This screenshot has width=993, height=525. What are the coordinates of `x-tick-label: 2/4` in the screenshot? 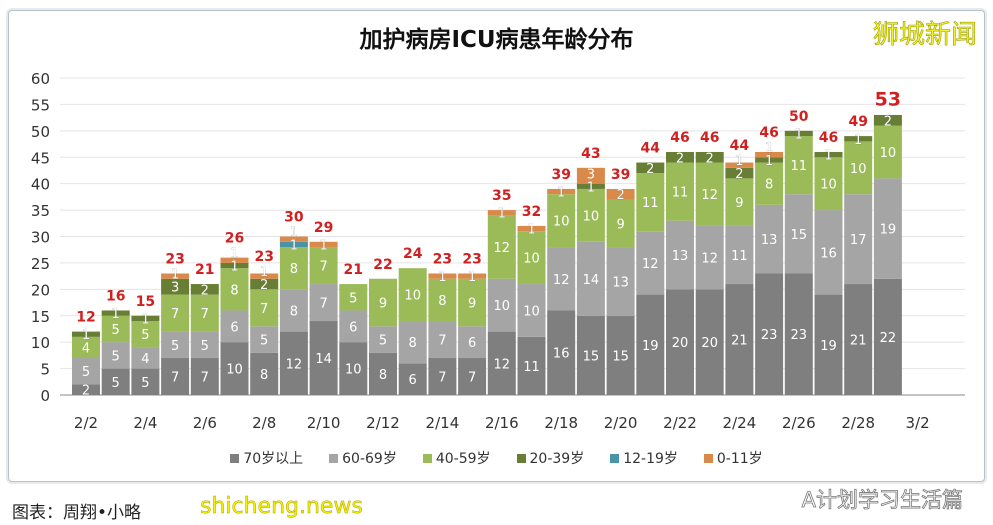 It's located at (145, 423).